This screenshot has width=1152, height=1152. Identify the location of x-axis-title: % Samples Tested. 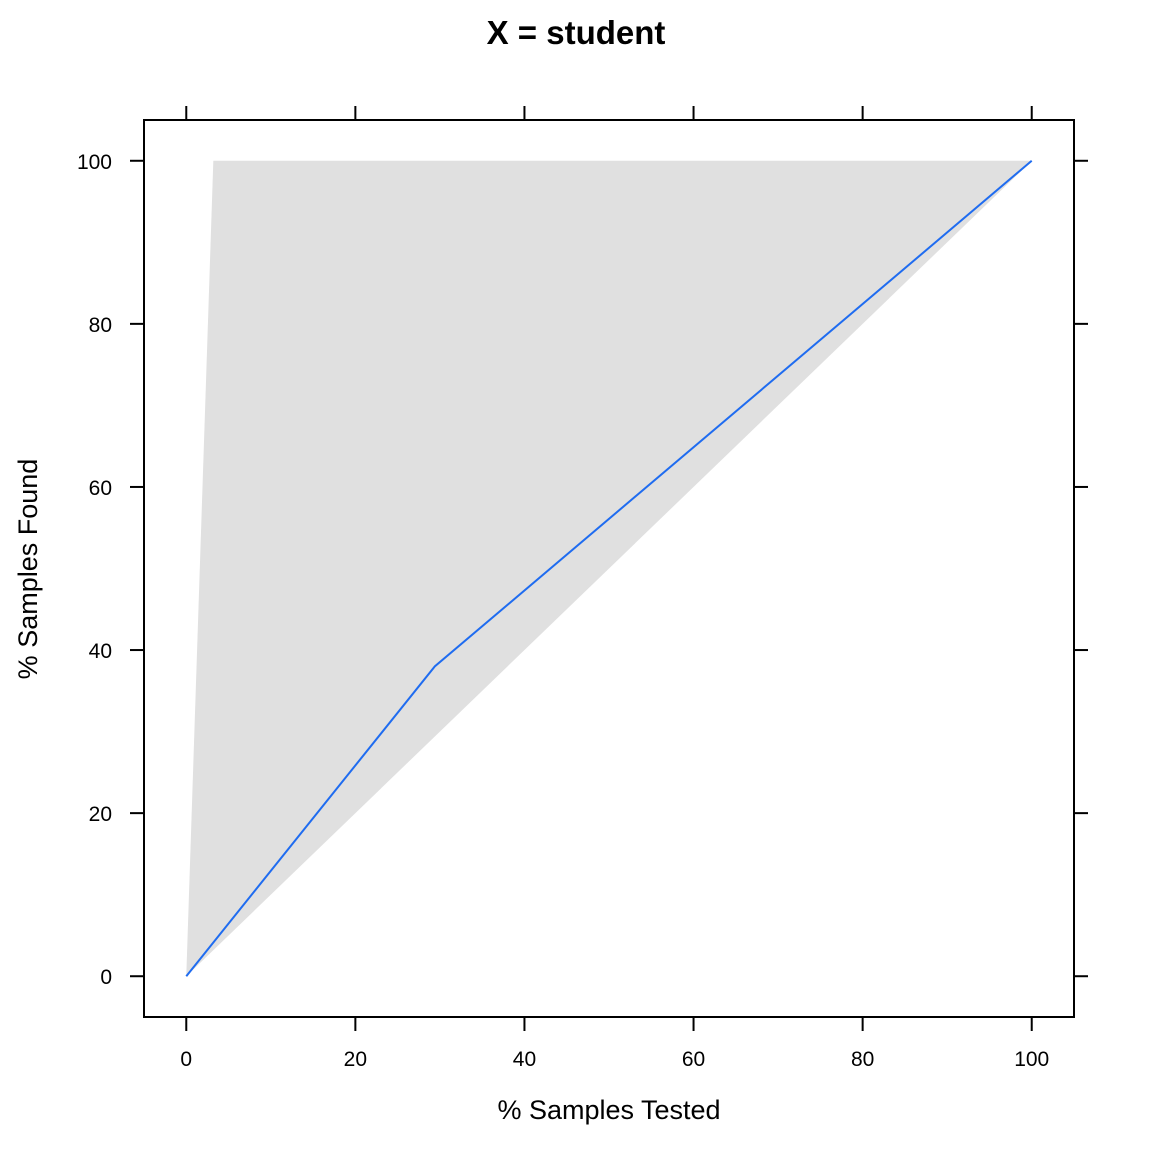
(608, 1110).